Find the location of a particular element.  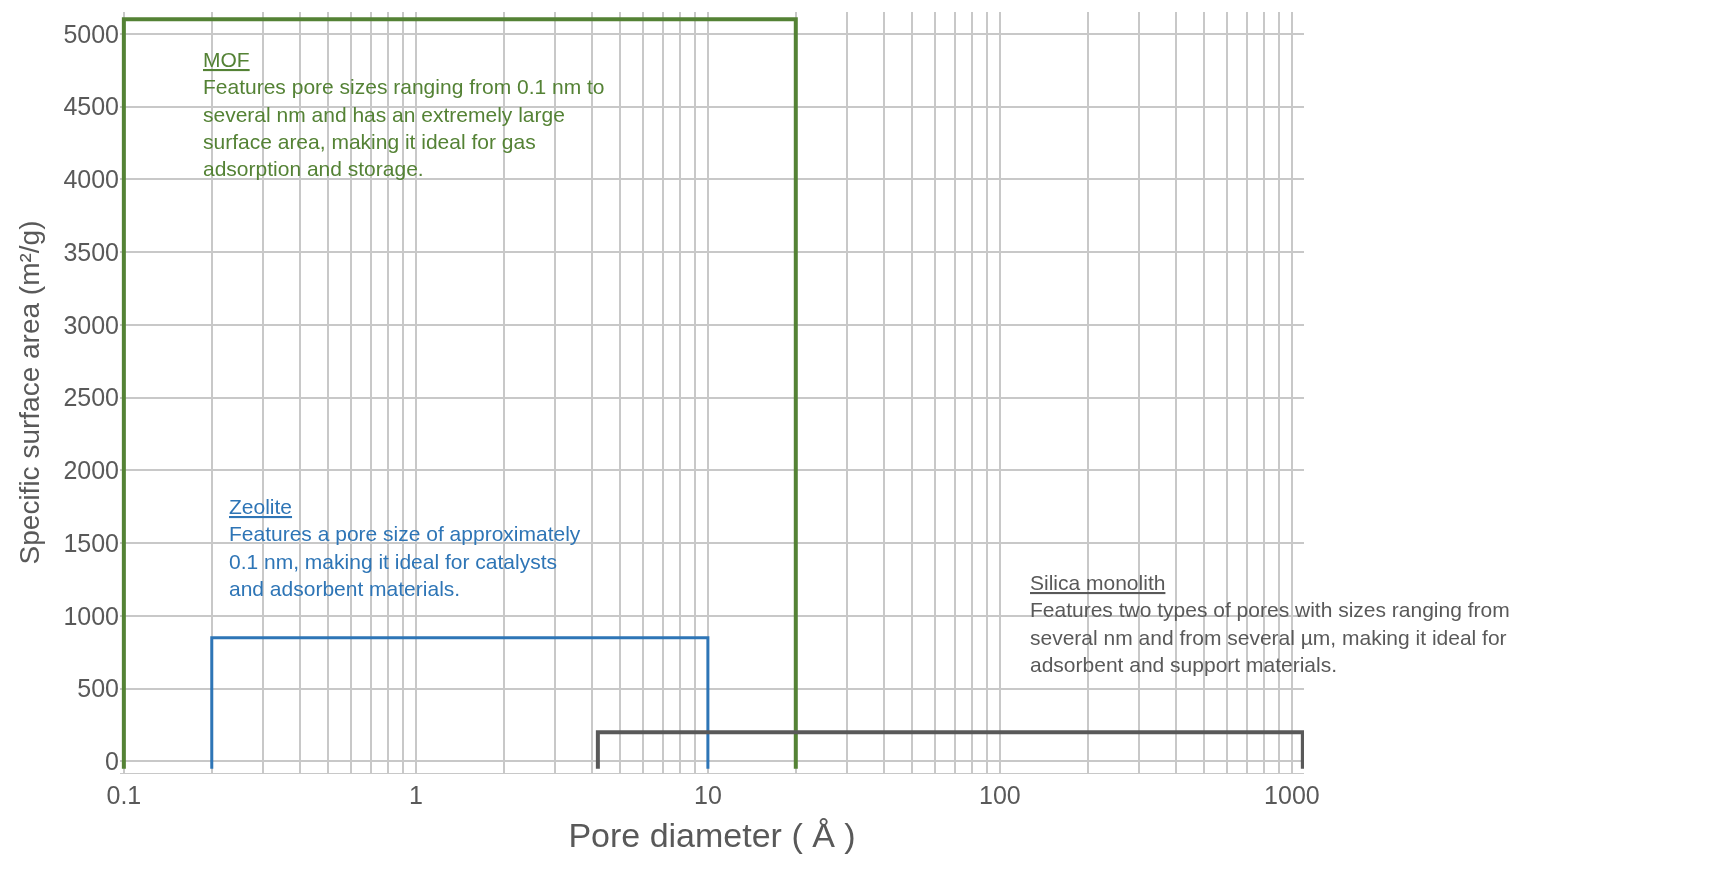

text: Zeolite is located at coordinates (261, 506).